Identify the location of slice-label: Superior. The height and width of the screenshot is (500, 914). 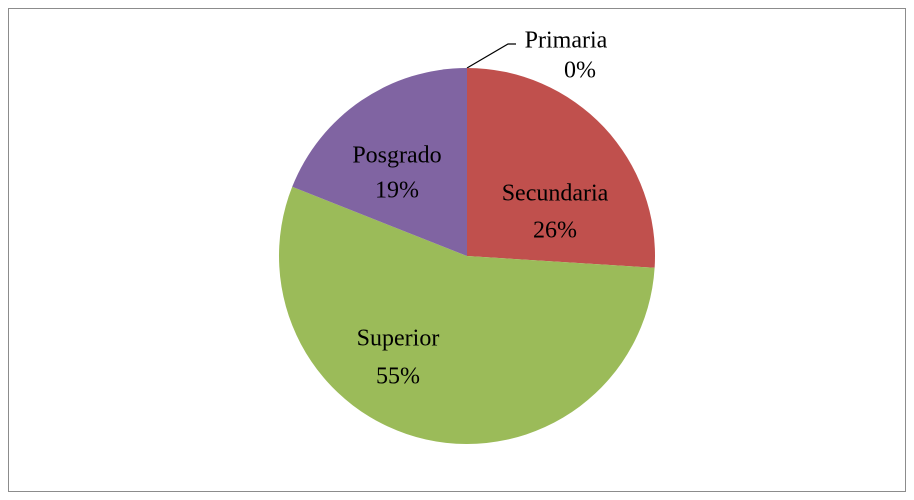
(398, 339).